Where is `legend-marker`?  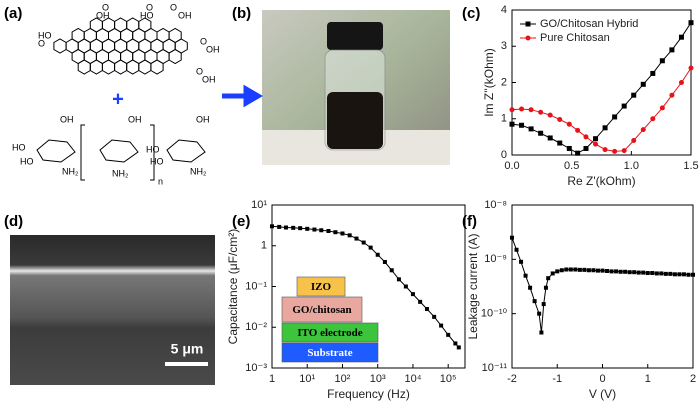 legend-marker is located at coordinates (528, 24).